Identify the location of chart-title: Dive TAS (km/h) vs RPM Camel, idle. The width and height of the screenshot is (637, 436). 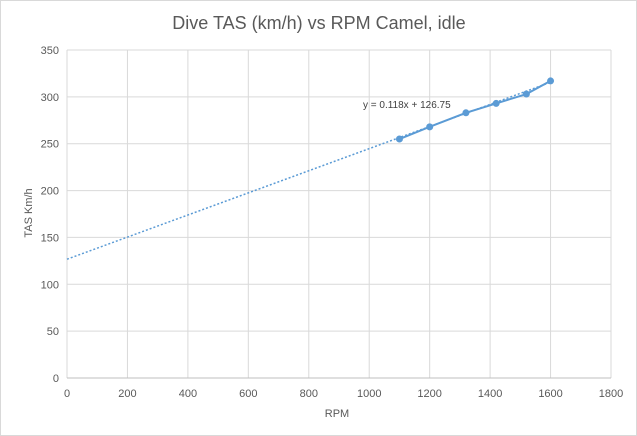
(318, 23).